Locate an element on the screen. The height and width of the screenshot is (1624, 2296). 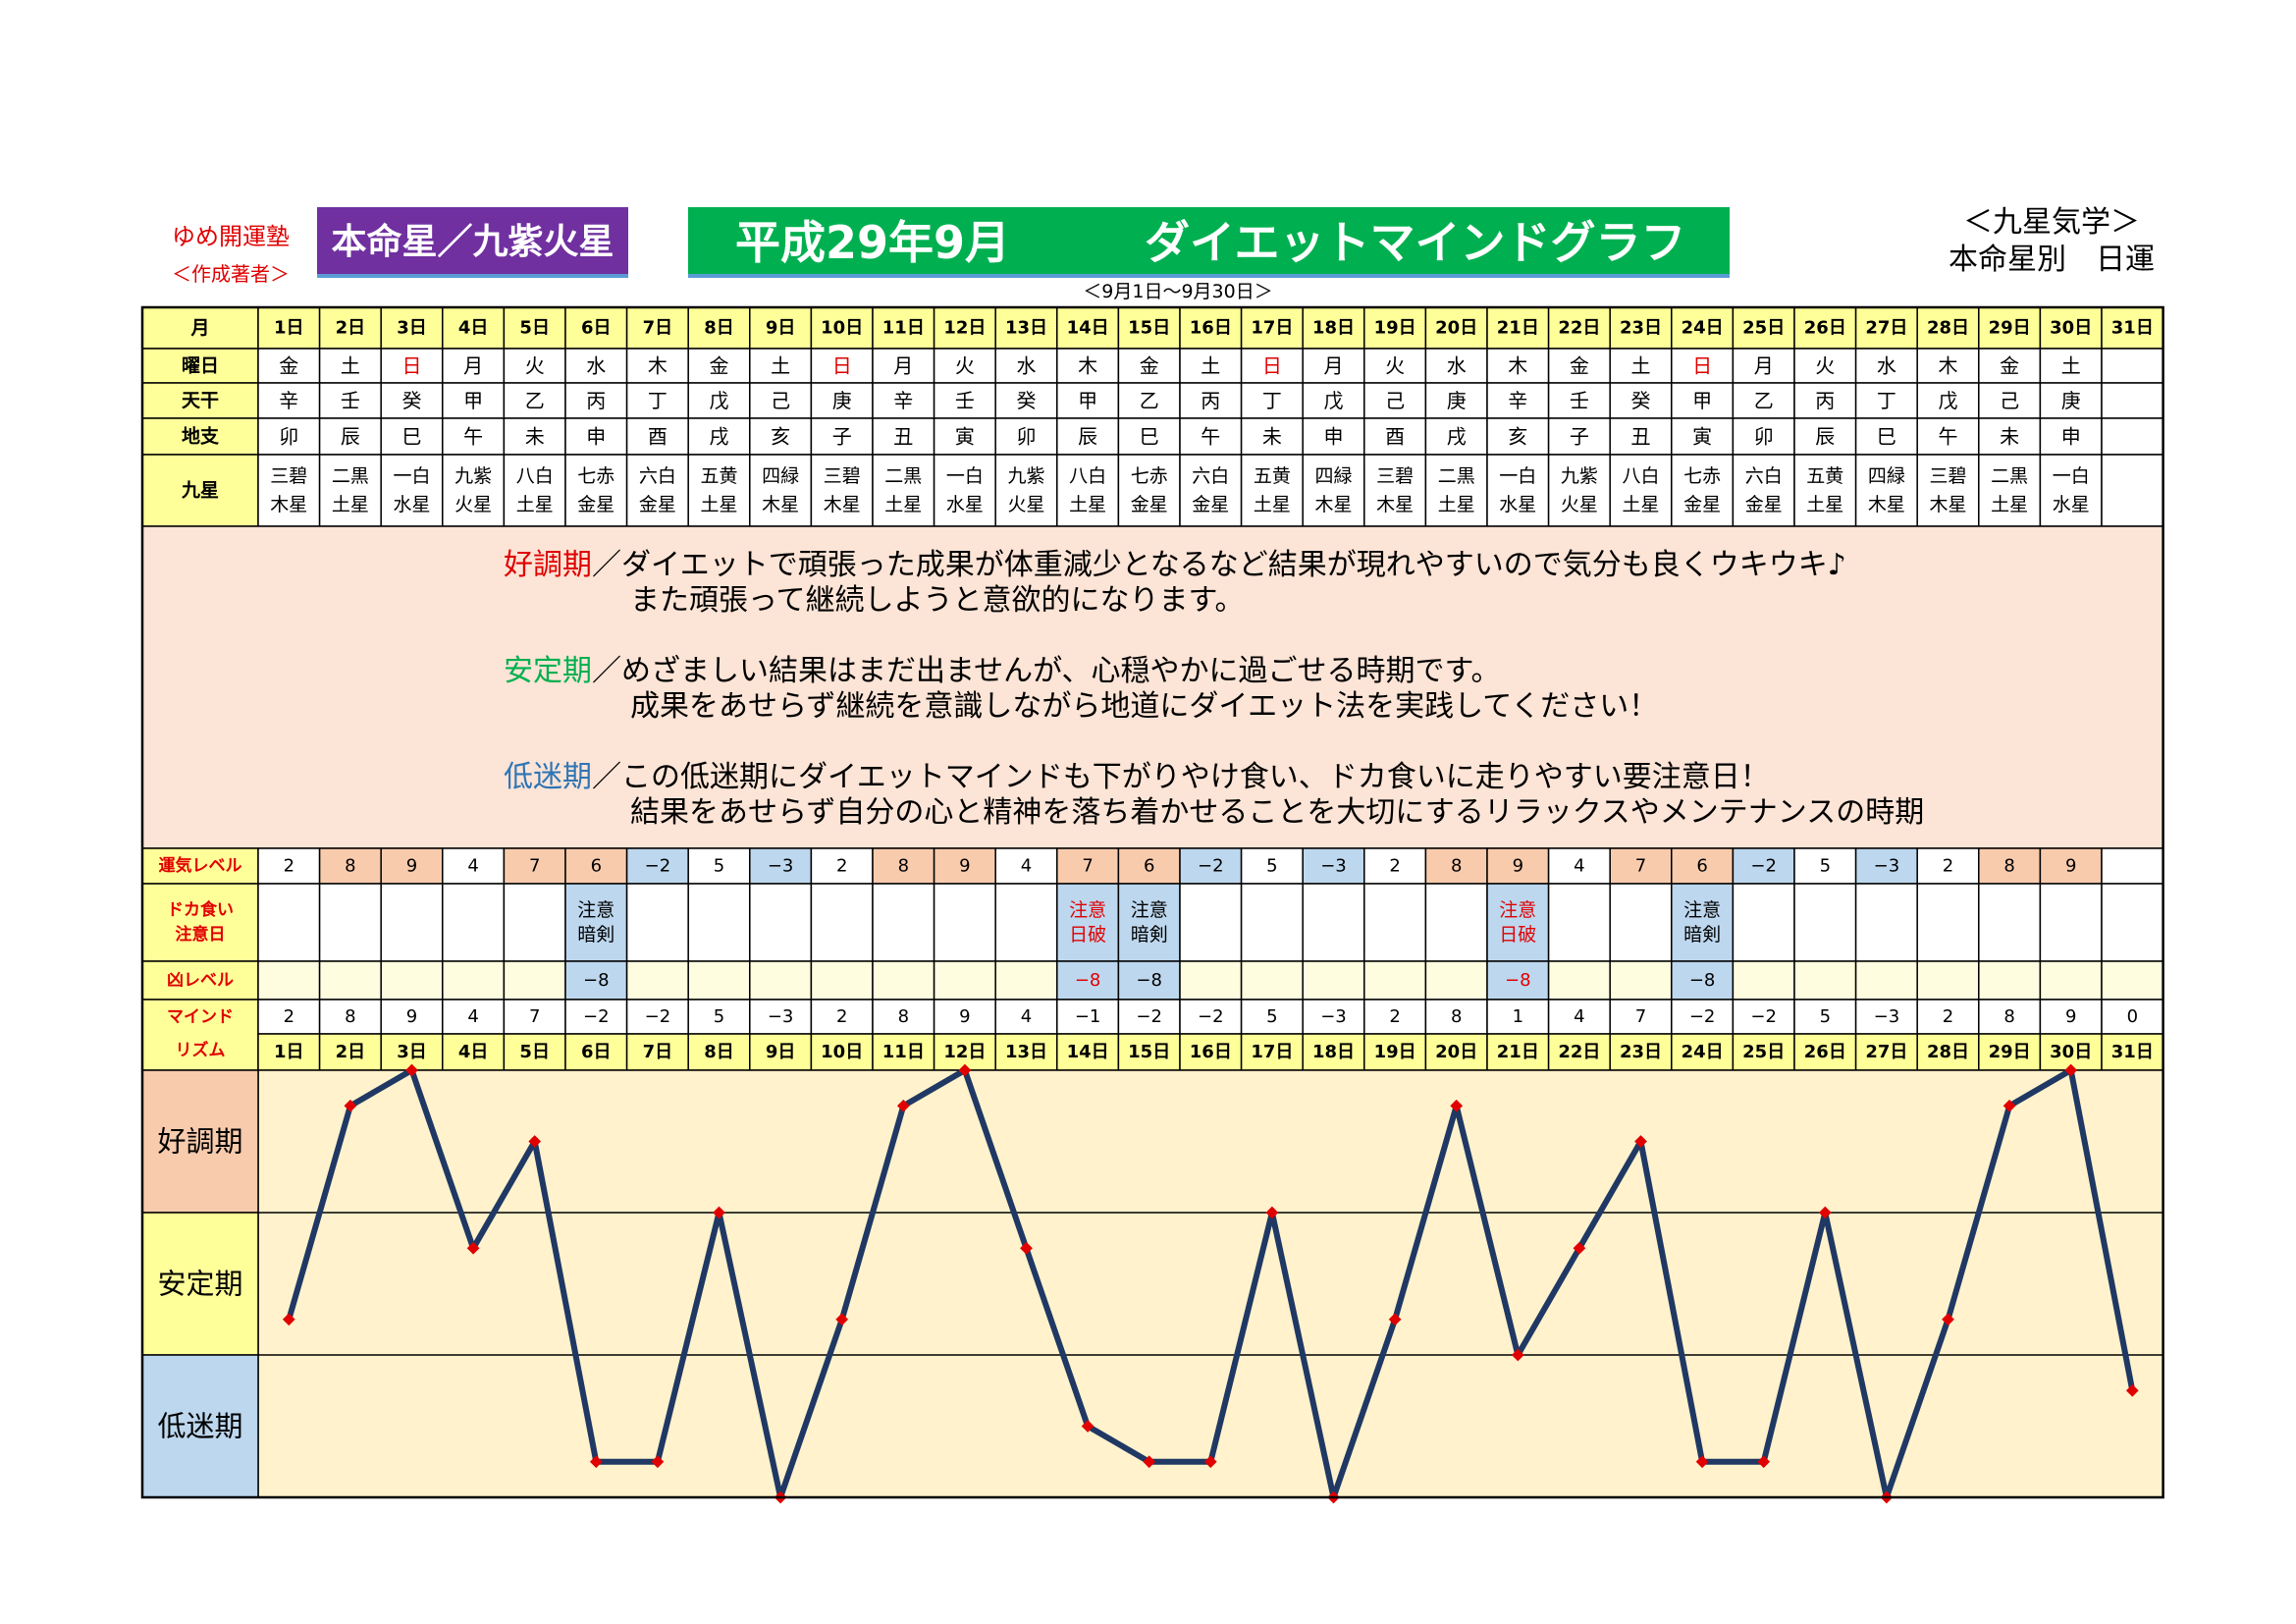
mind-level: 5 is located at coordinates (719, 1016).